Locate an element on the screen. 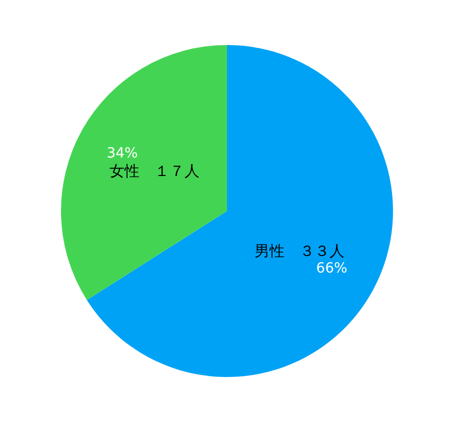 Image resolution: width=454 pixels, height=422 pixels. data-label: 66% is located at coordinates (332, 268).